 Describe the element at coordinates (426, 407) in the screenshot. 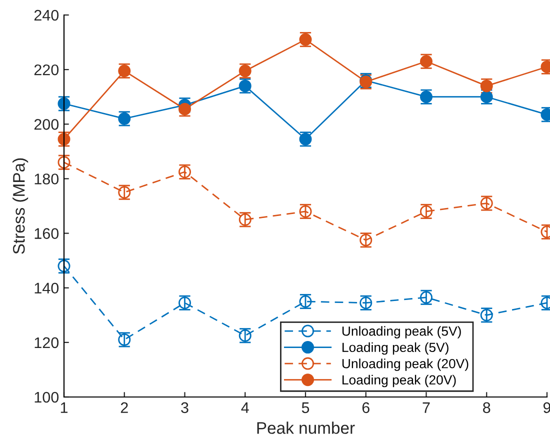

I see `x-tick-label: 7` at that location.